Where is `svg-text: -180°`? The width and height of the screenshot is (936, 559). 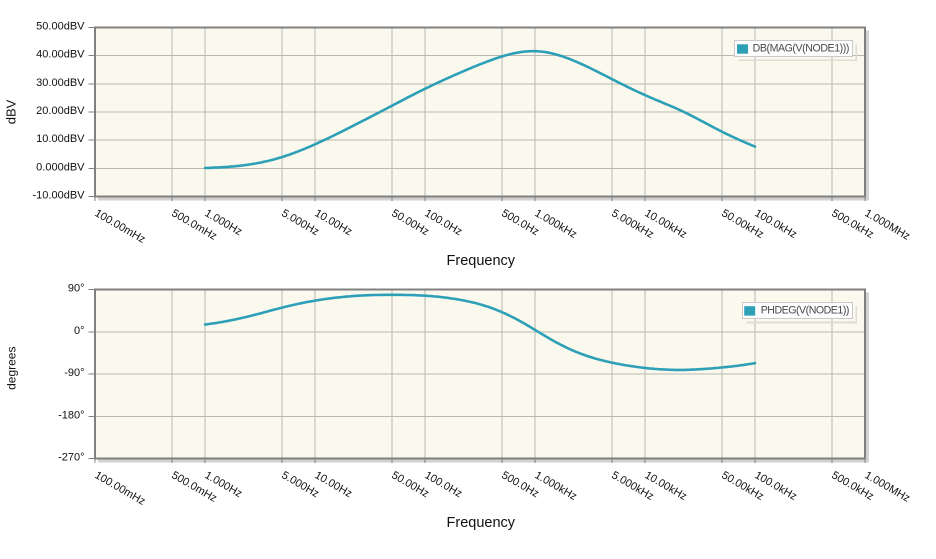 svg-text: -180° is located at coordinates (71, 415).